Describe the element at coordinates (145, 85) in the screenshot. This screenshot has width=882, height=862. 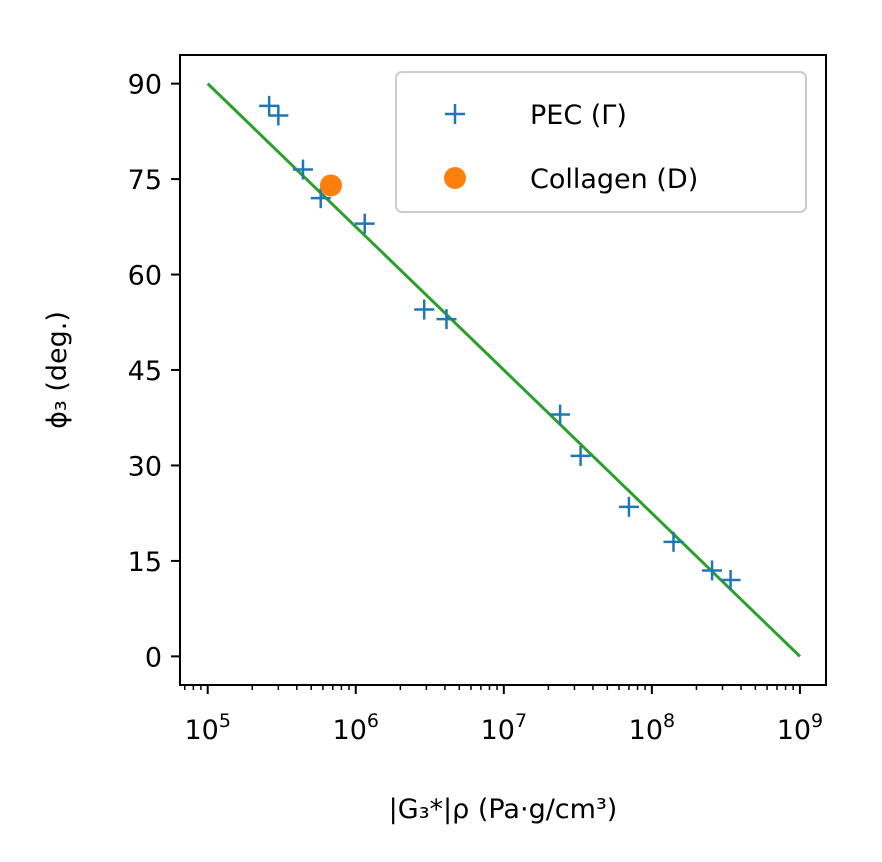
I see `y-tick-label: 90` at that location.